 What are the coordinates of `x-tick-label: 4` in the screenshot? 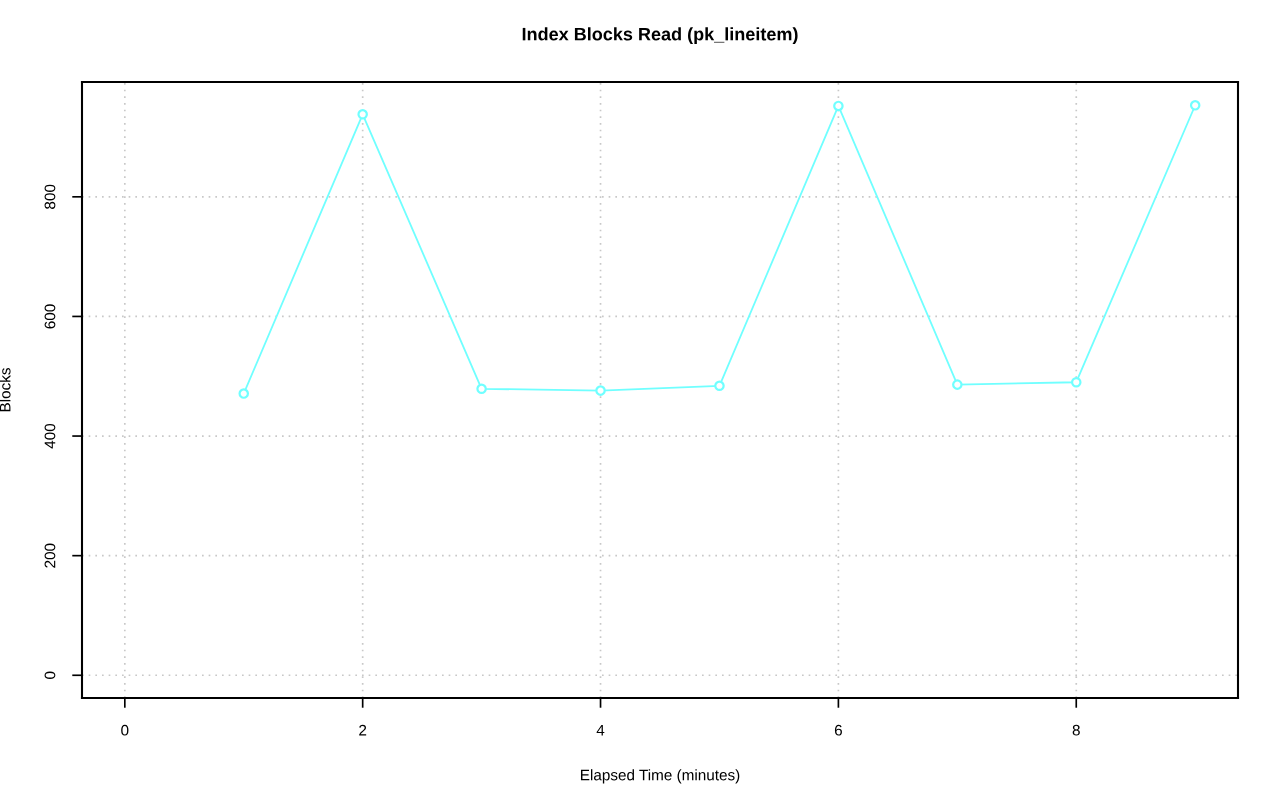 It's located at (600, 730).